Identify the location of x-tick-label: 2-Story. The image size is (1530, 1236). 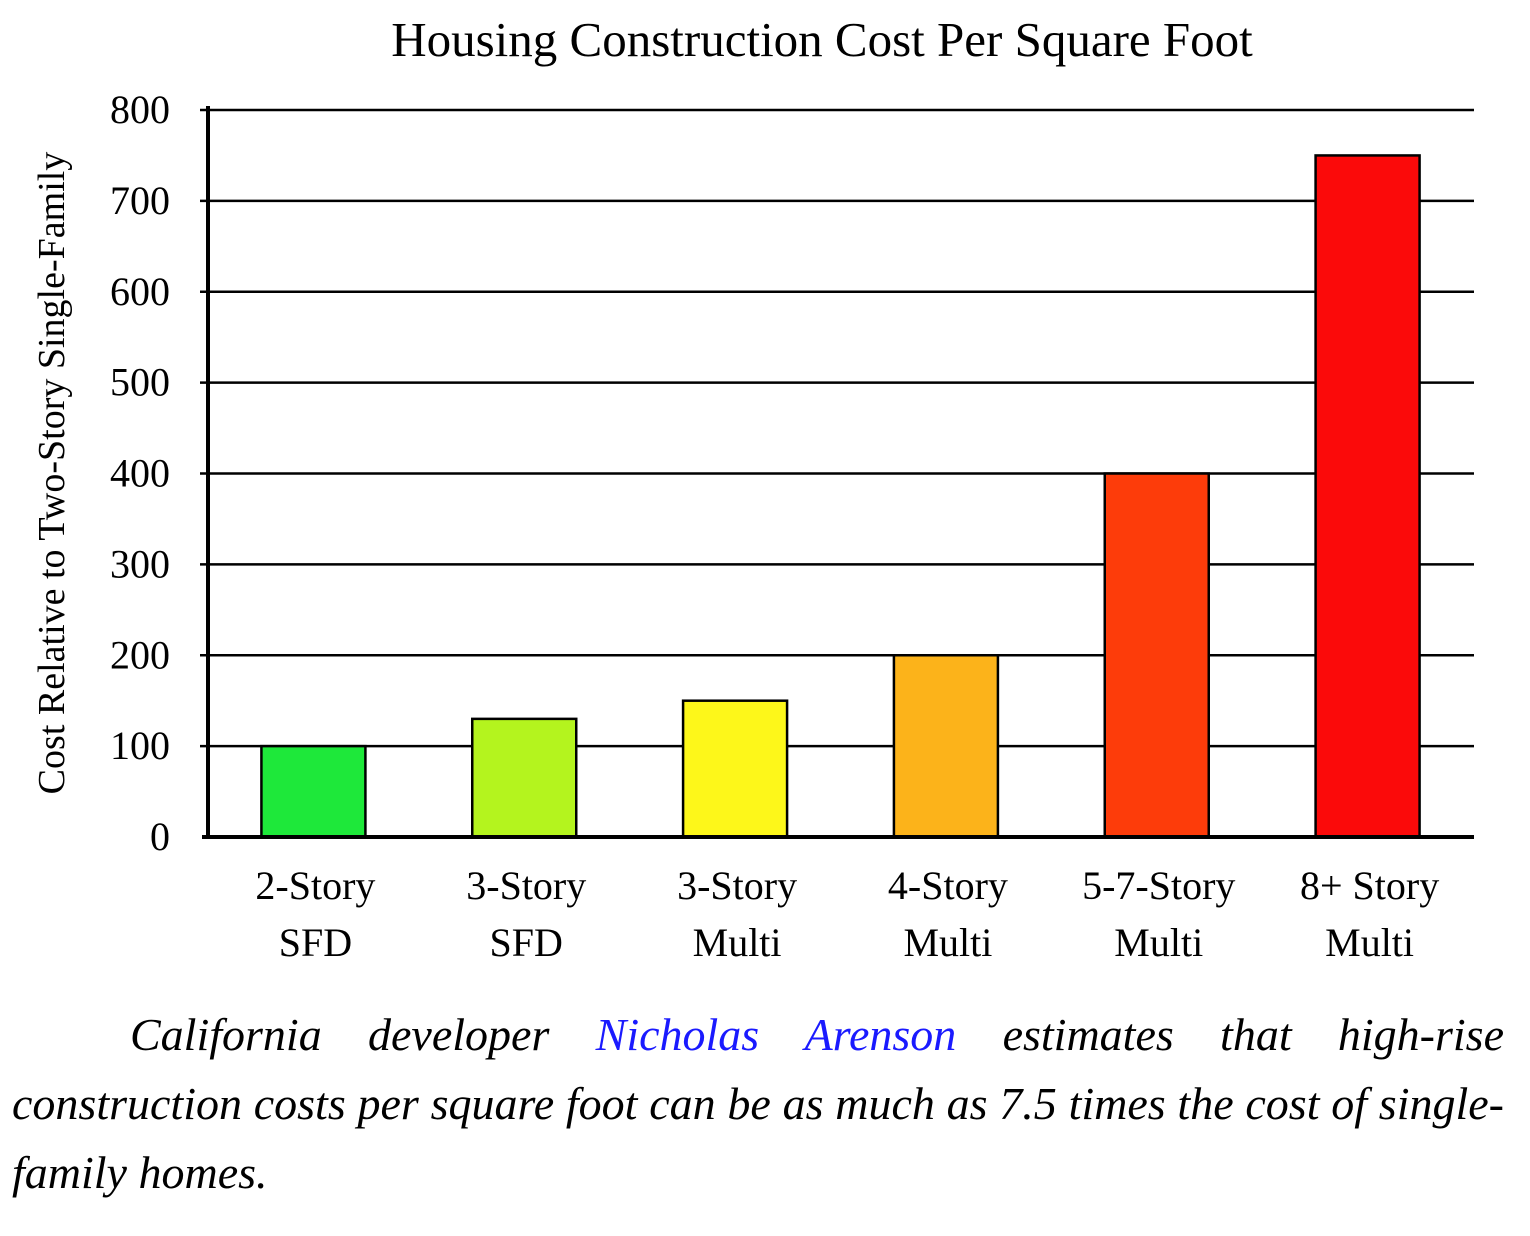
(315, 885).